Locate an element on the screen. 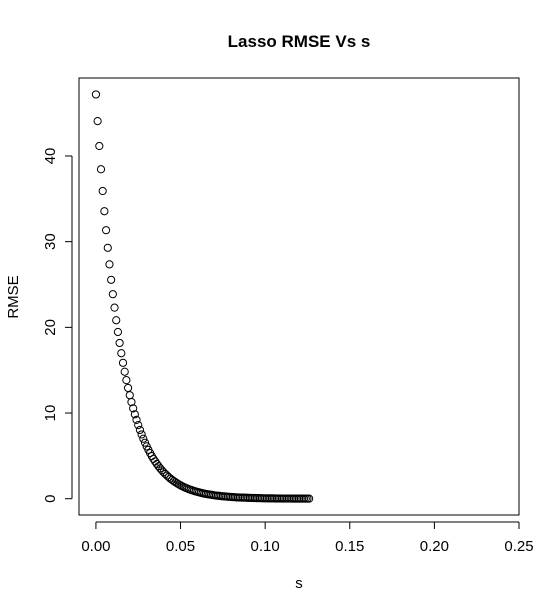 The width and height of the screenshot is (560, 613). x-tick-label: 0.20 is located at coordinates (434, 546).